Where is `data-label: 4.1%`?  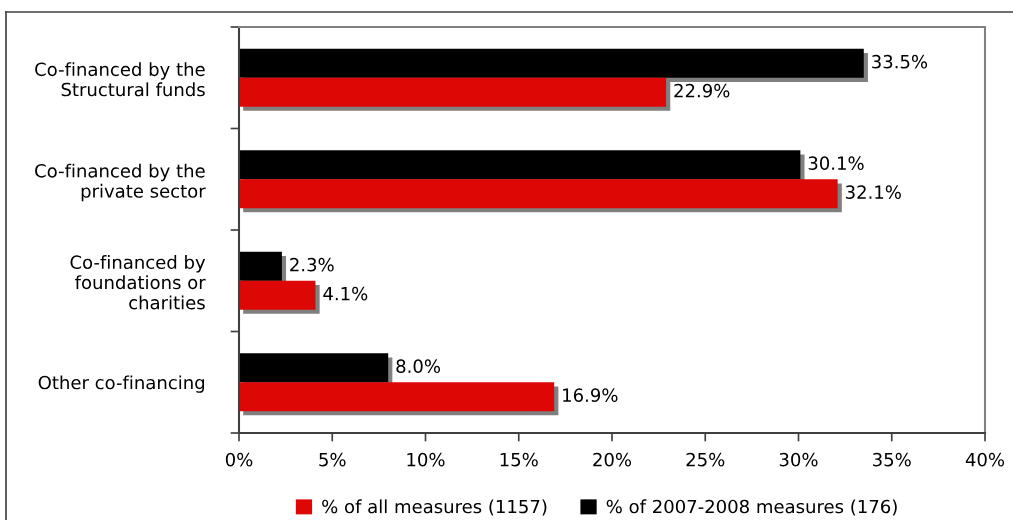
data-label: 4.1% is located at coordinates (345, 293).